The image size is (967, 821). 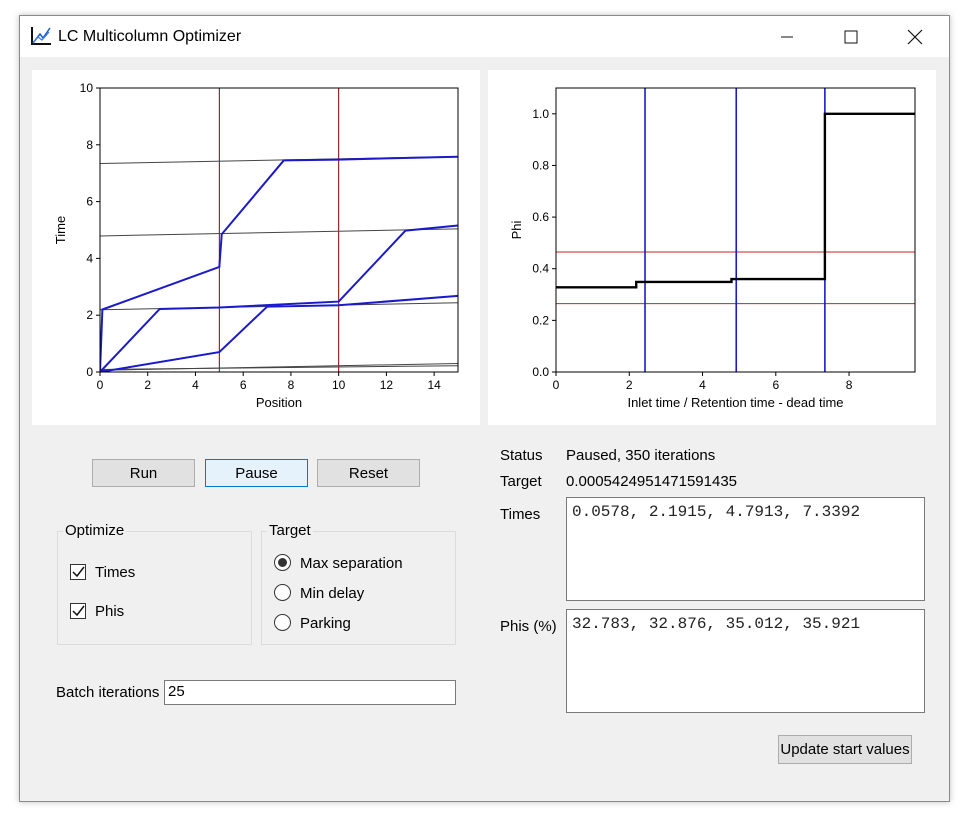 What do you see at coordinates (540, 114) in the screenshot?
I see `y-tick-label: 1.0` at bounding box center [540, 114].